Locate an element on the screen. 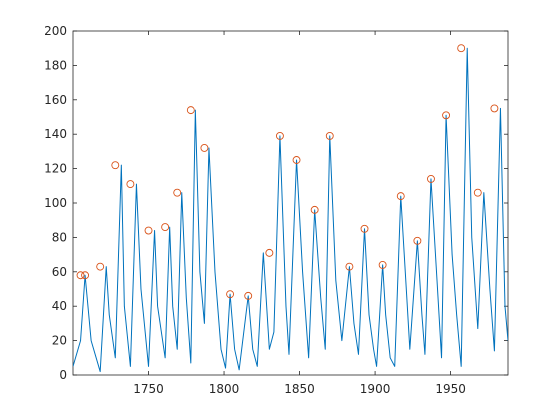  y-tick-label: 200 is located at coordinates (55, 31).